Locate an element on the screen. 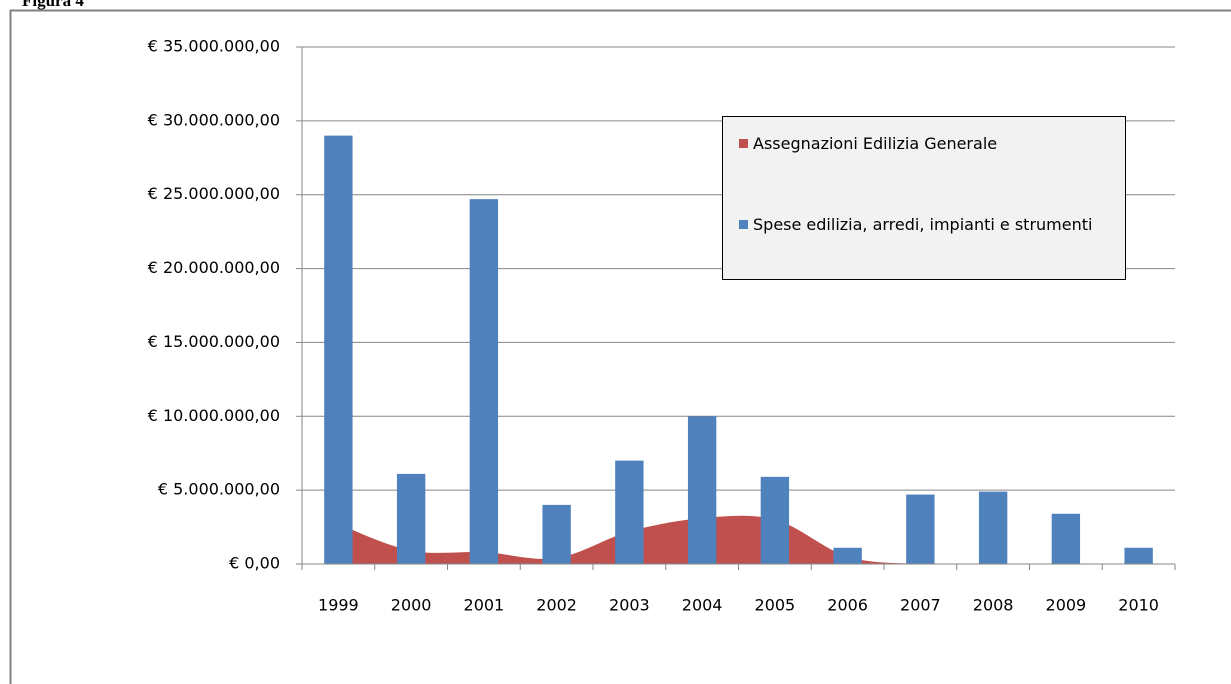  area is located at coordinates (738, 539).